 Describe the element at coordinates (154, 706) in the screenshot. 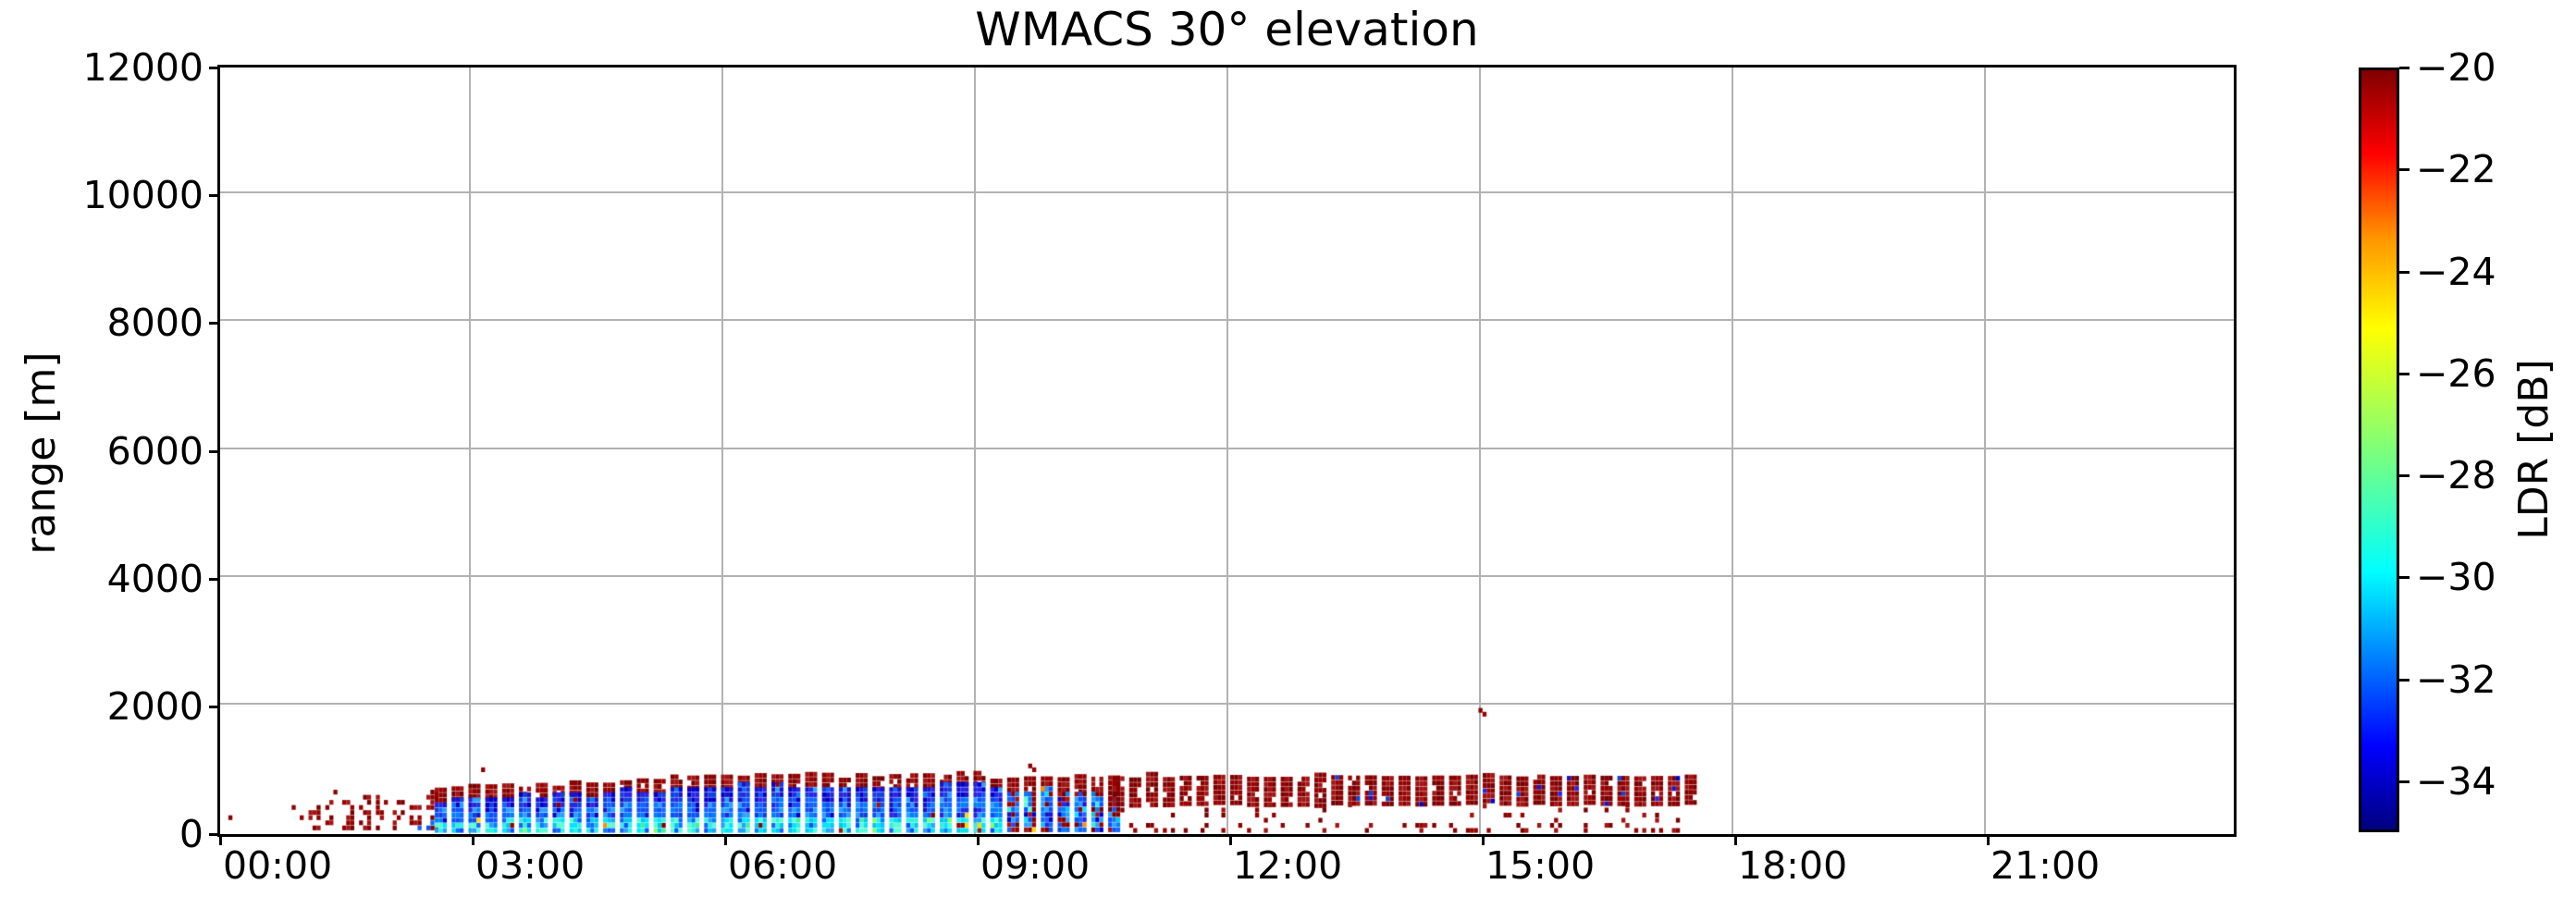

I see `y-ticklabel: 2000` at that location.